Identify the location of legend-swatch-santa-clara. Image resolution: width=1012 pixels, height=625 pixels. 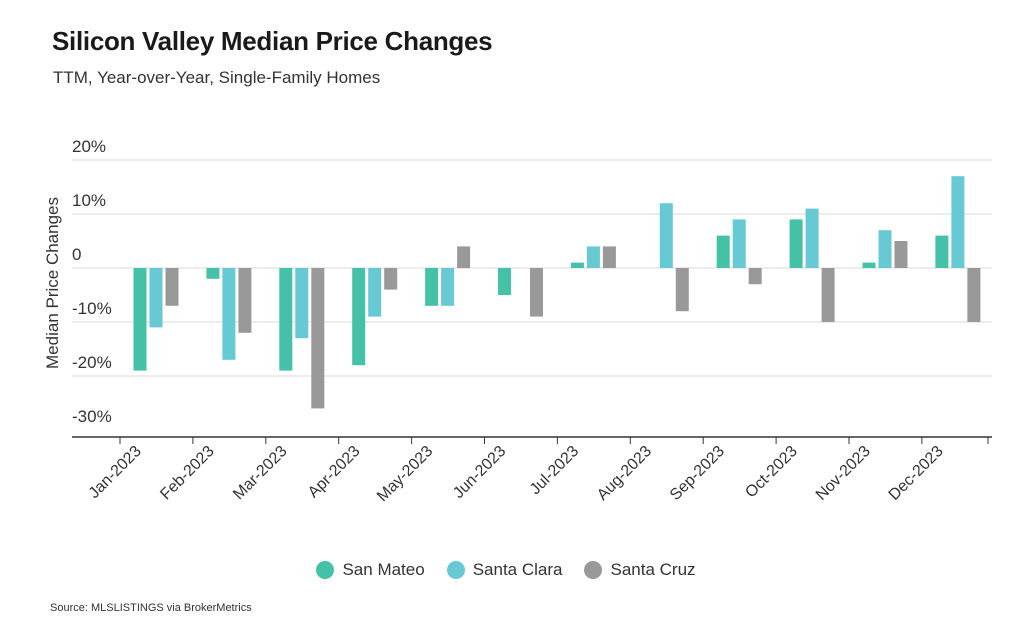
(455, 570).